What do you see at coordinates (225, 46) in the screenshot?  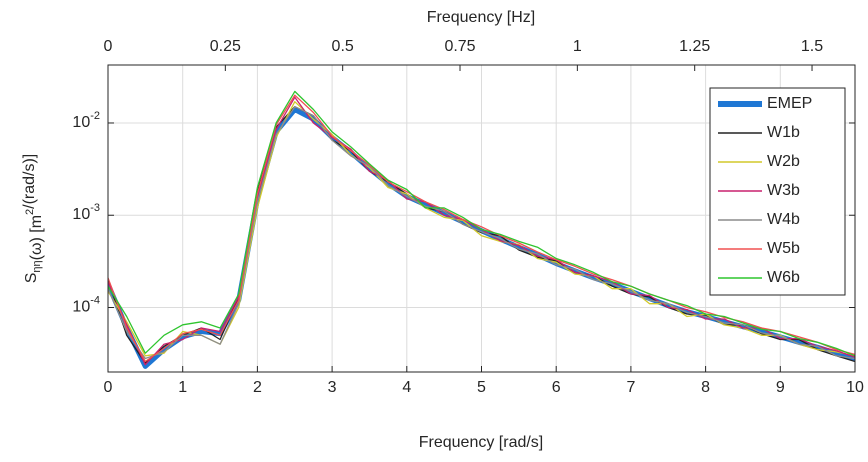 I see `x2-tick-label: 0.25` at bounding box center [225, 46].